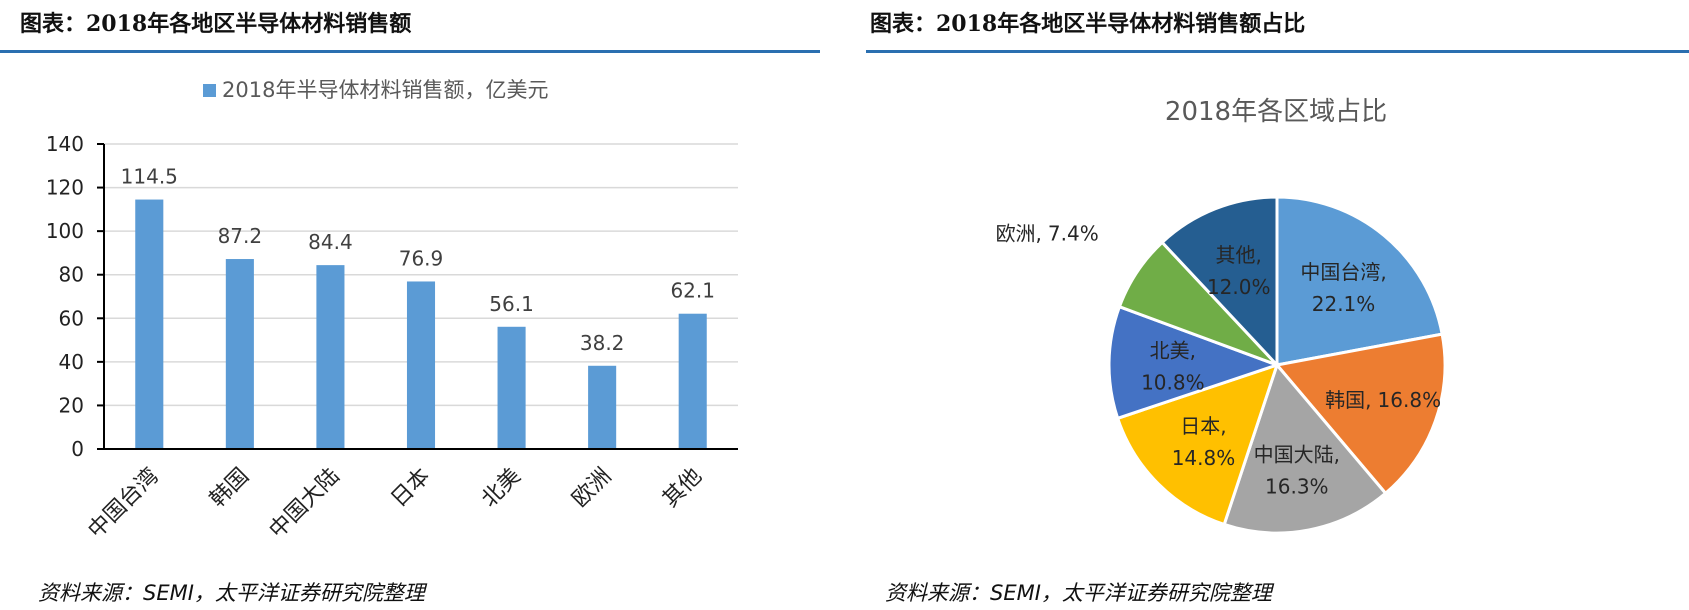 Image resolution: width=1689 pixels, height=610 pixels. I want to click on bar-y-tick-label: 60, so click(71, 318).